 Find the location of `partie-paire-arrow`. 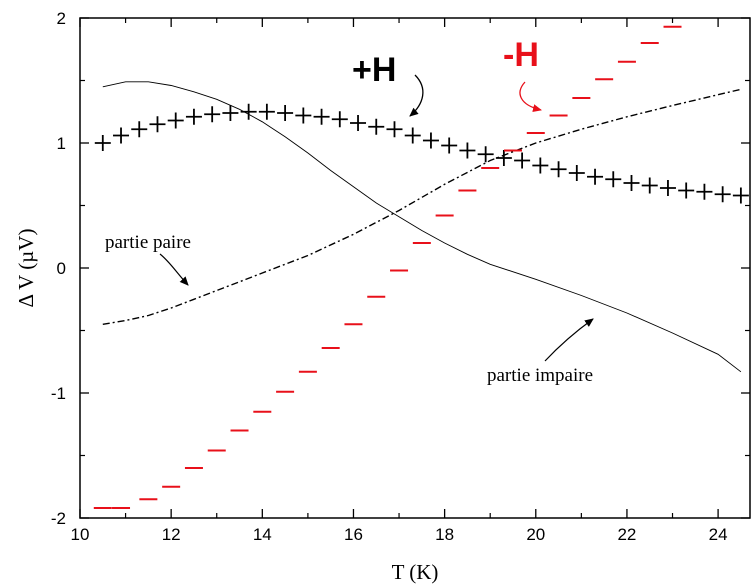

partie-paire-arrow is located at coordinates (174, 269).